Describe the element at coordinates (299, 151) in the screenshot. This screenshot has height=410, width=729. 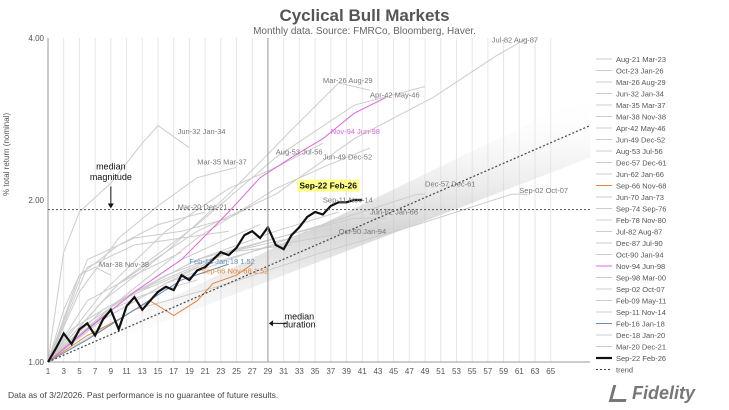
I see `series-label: Aug-53 Jul-56` at that location.